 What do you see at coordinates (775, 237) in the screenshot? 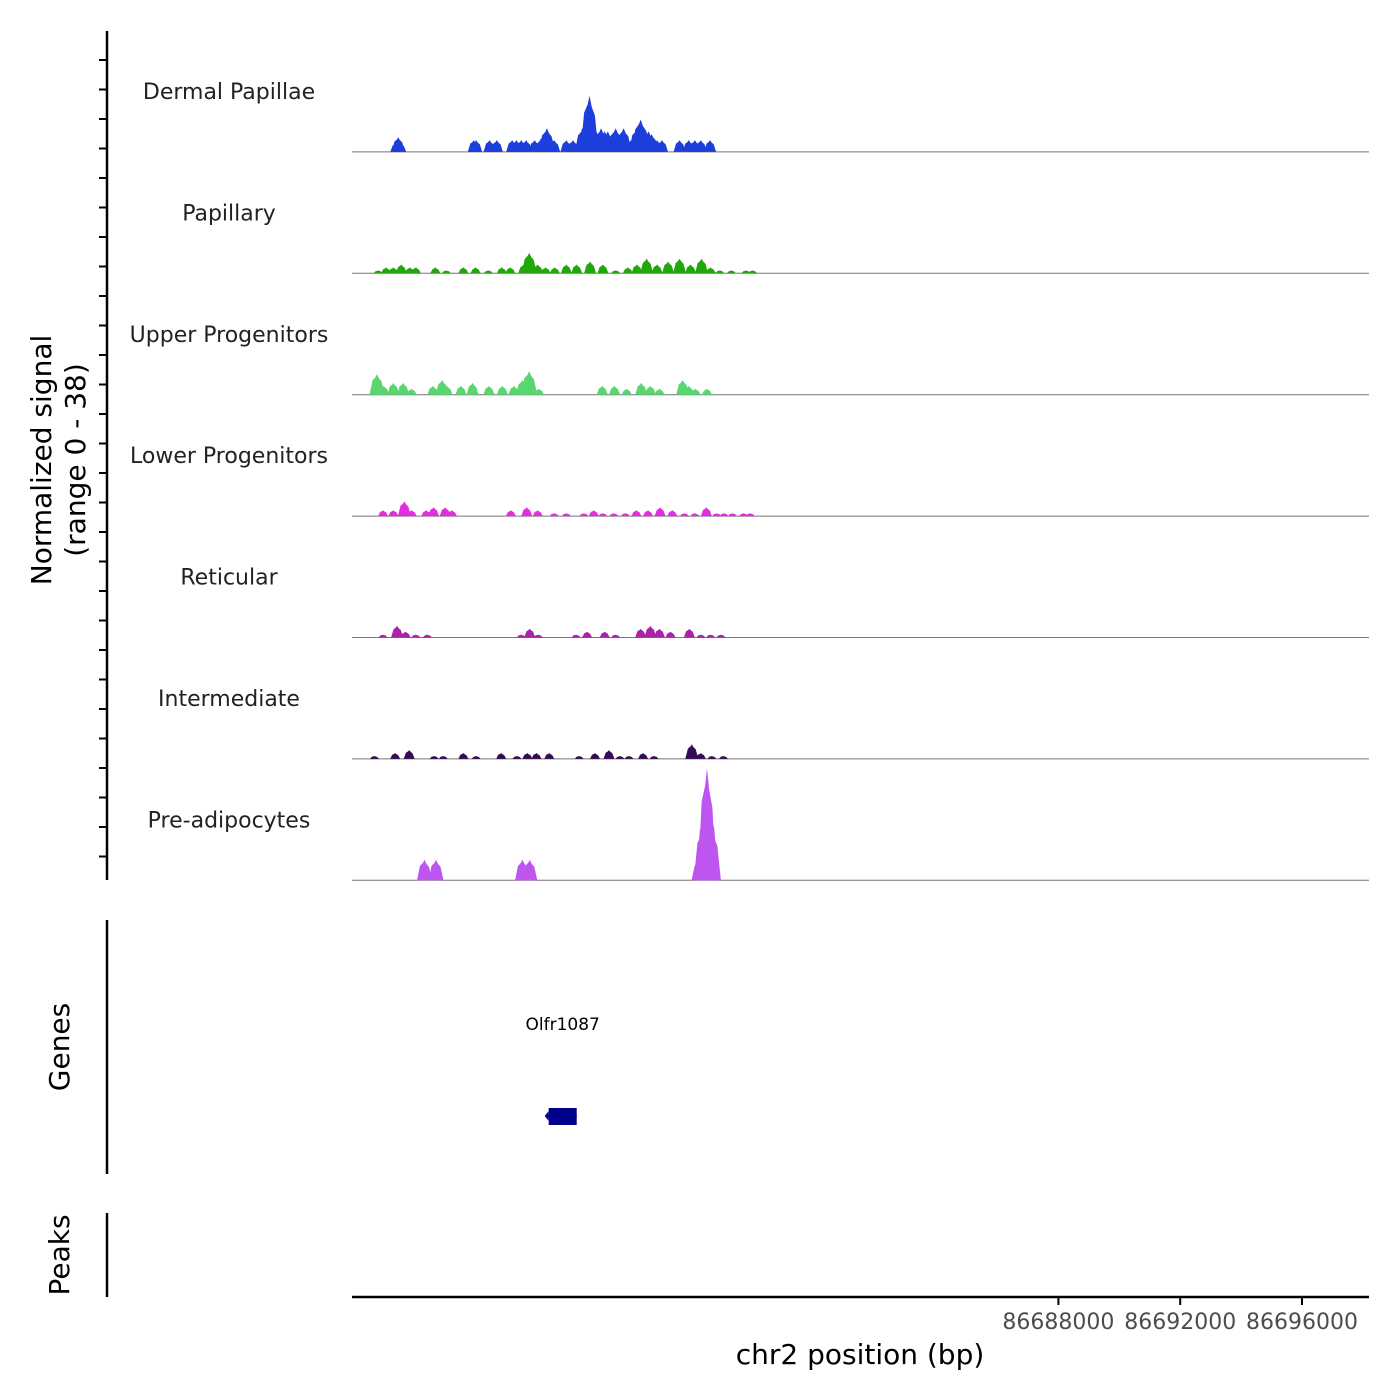
I see `track-2: Papillary` at bounding box center [775, 237].